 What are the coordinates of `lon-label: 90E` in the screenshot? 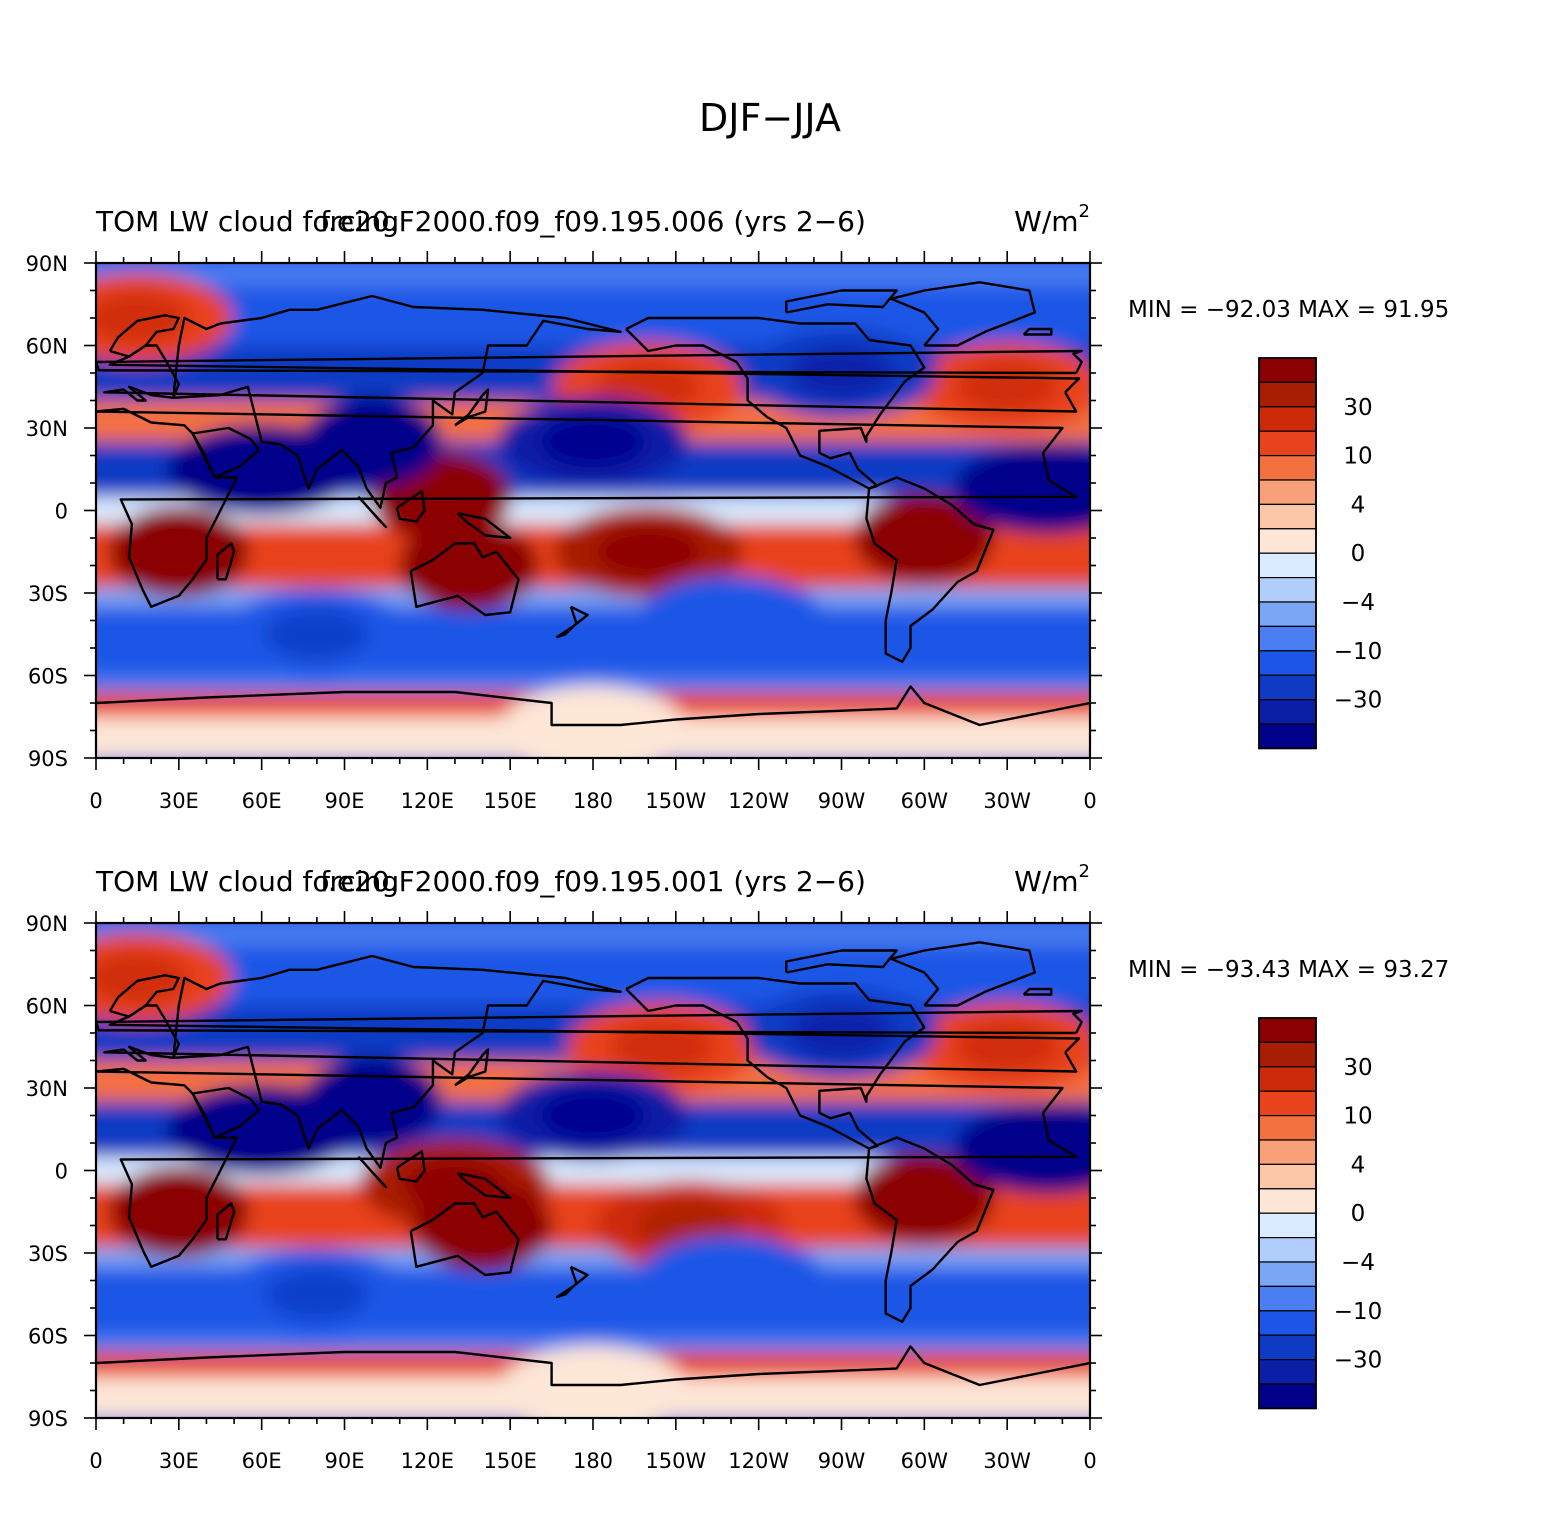 It's located at (345, 801).